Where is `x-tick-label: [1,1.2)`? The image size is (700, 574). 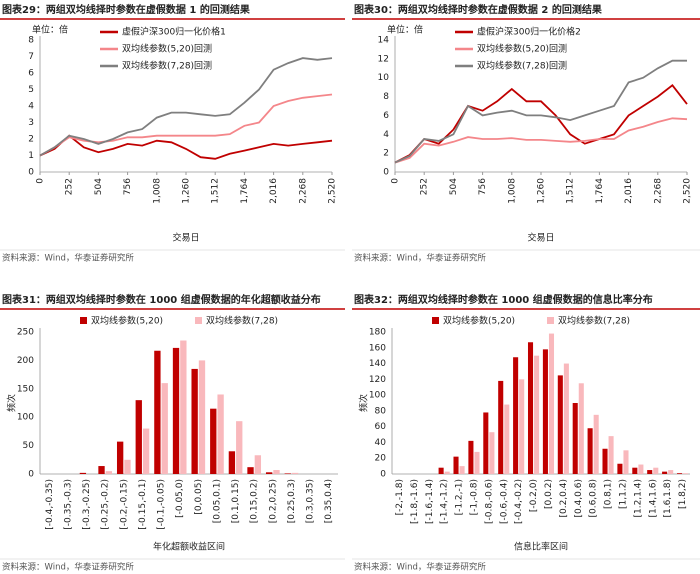
x-tick-label: [1,1.2) is located at coordinates (623, 494).